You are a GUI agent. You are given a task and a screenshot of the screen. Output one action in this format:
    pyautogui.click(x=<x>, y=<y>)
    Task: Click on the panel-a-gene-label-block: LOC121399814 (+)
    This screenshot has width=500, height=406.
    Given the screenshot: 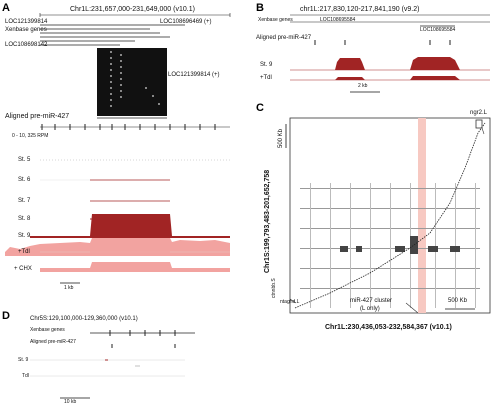 What is the action you would take?
    pyautogui.click(x=194, y=75)
    